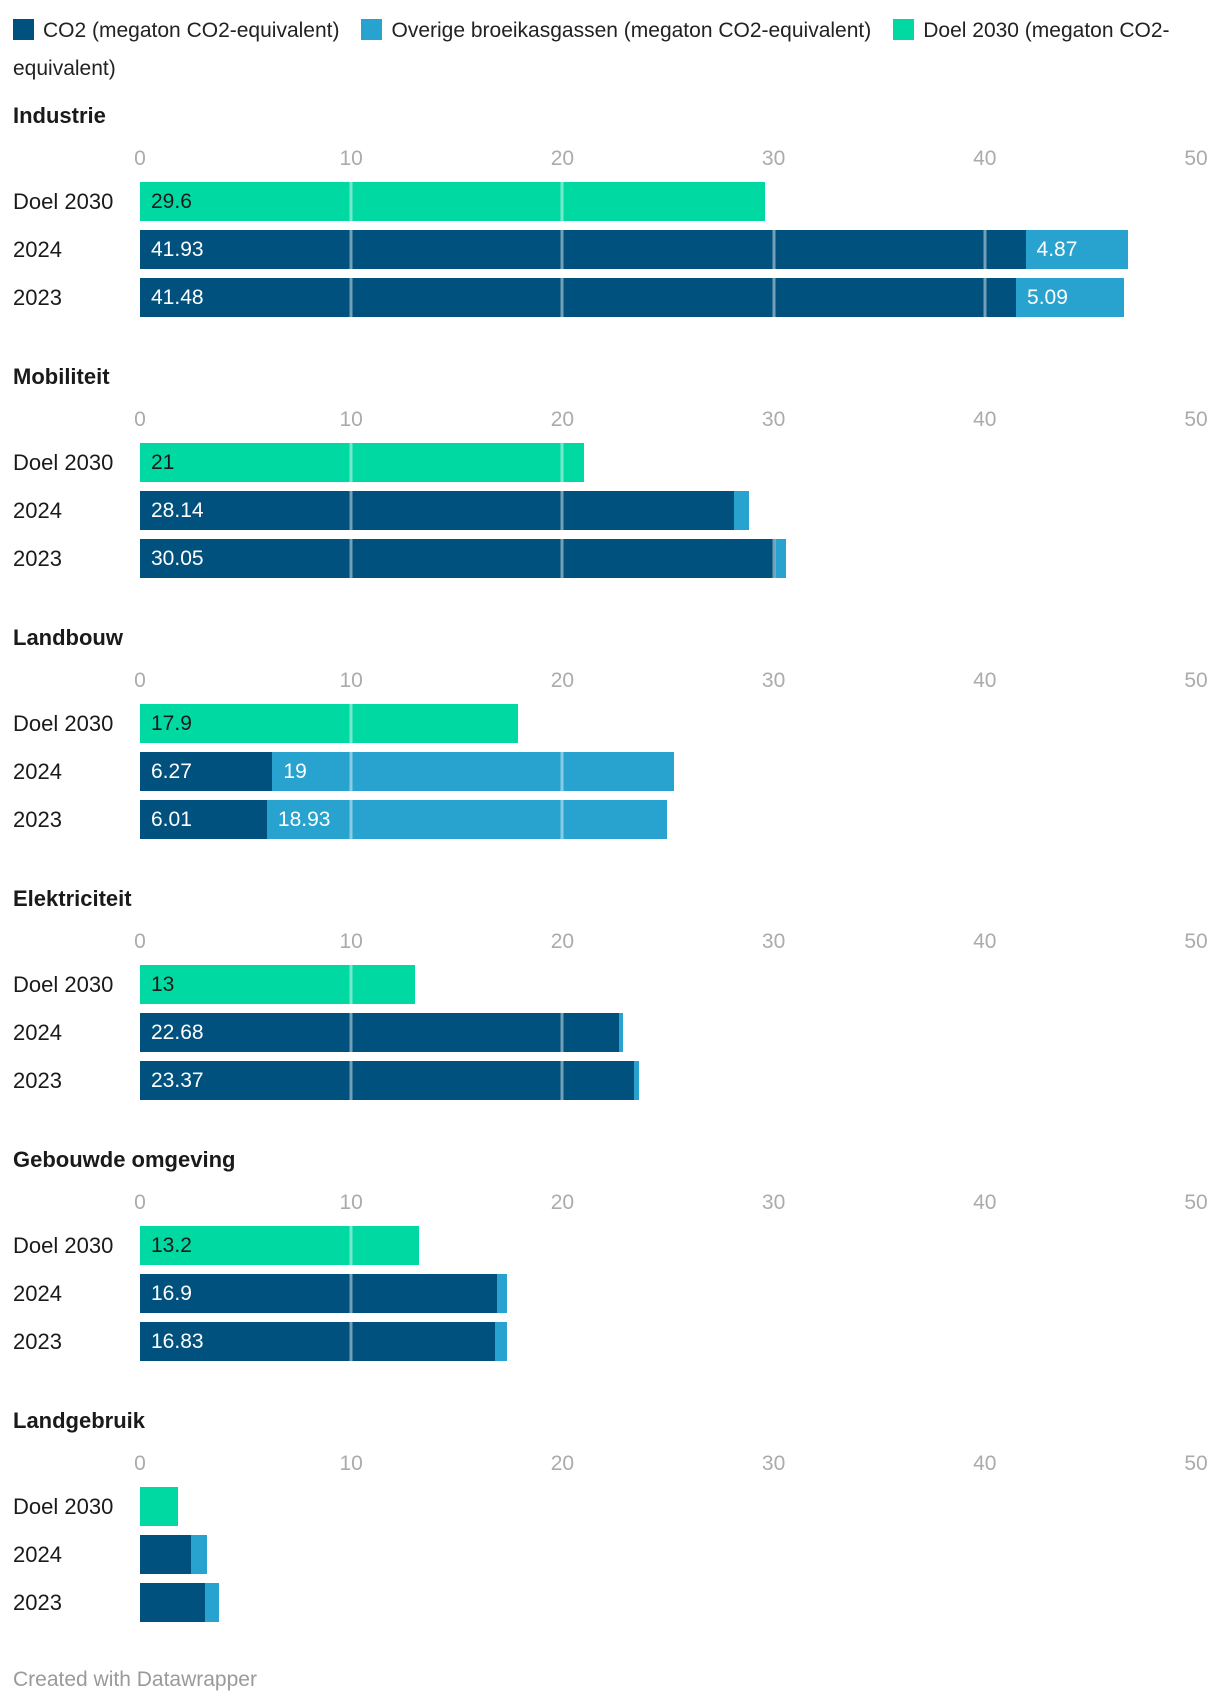  I want to click on bar-row-2023: 2023 16.83, so click(598, 1341).